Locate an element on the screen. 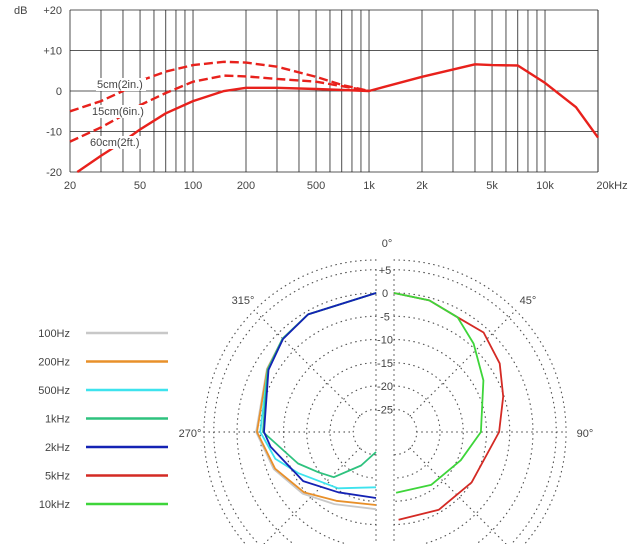  x-tick-label: 500 is located at coordinates (316, 186).